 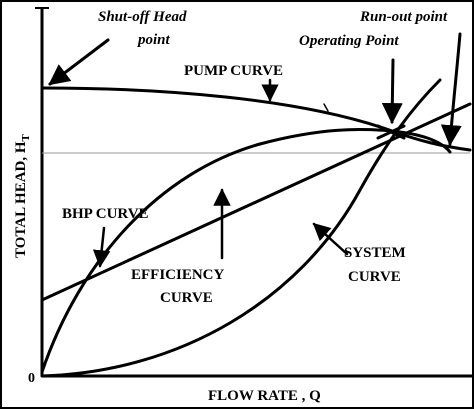 I want to click on operating-point-label: Operating Point, so click(x=349, y=41).